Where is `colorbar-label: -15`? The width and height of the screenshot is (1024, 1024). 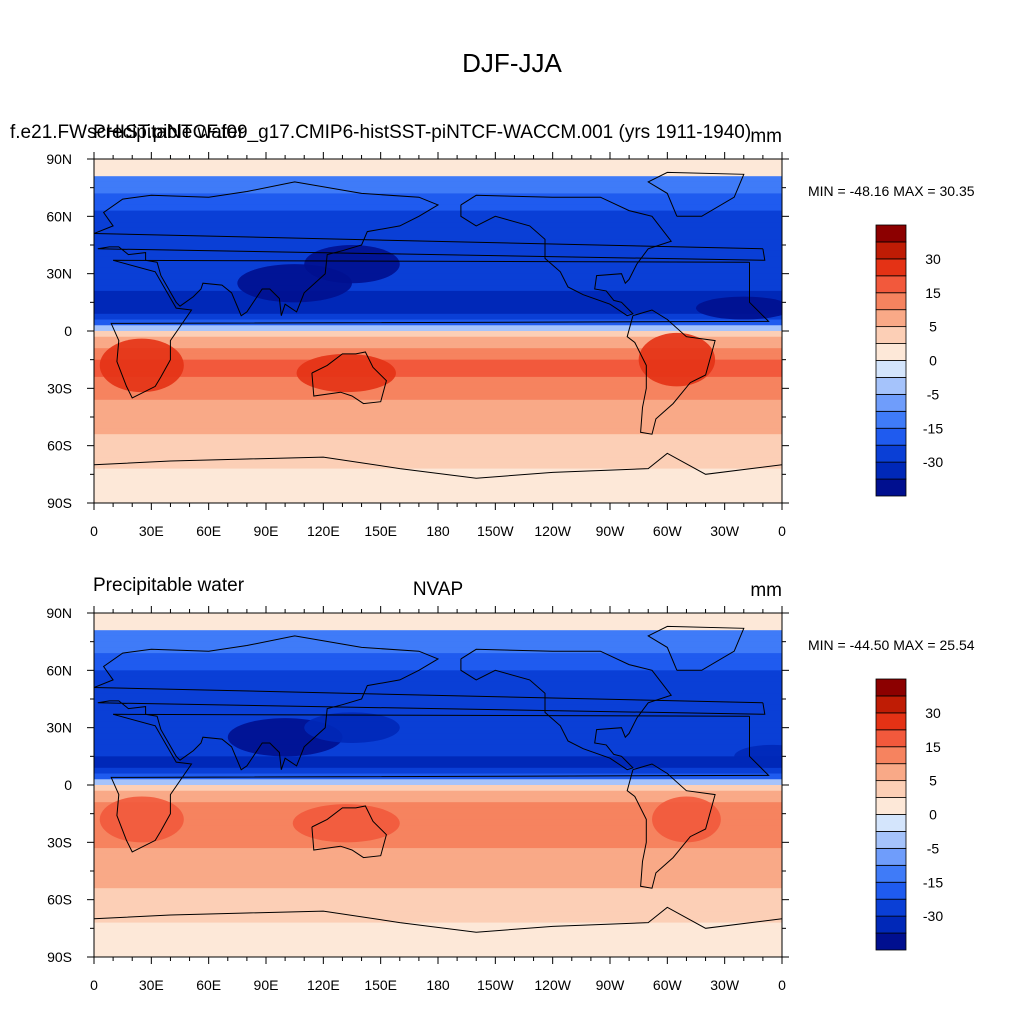 colorbar-label: -15 is located at coordinates (933, 428).